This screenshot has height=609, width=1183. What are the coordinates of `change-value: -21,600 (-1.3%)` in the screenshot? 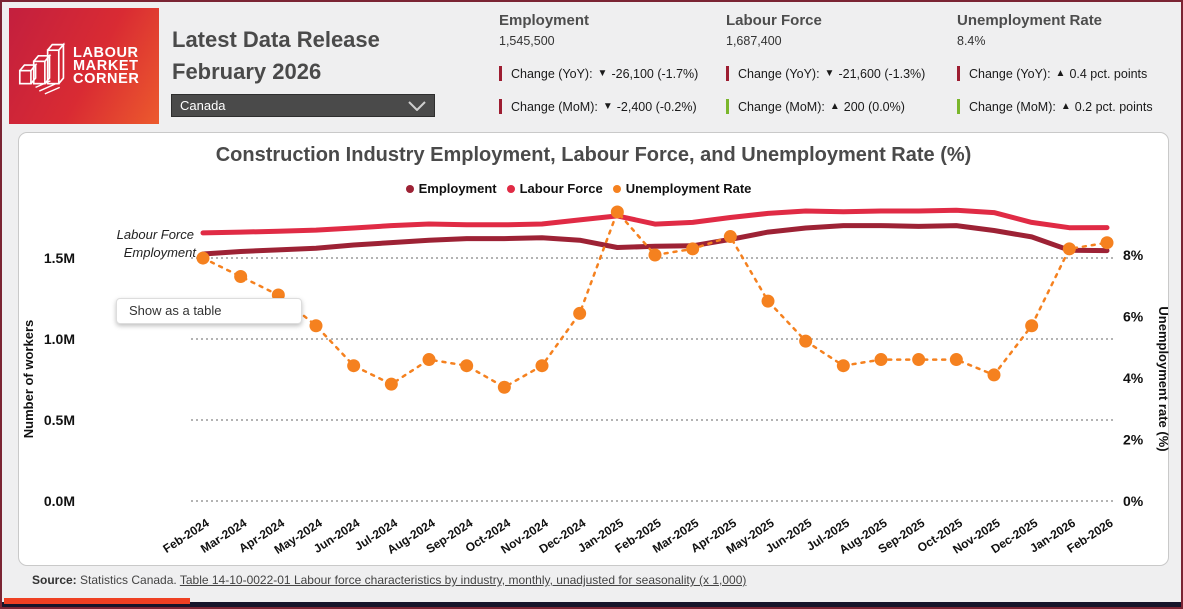 It's located at (882, 73).